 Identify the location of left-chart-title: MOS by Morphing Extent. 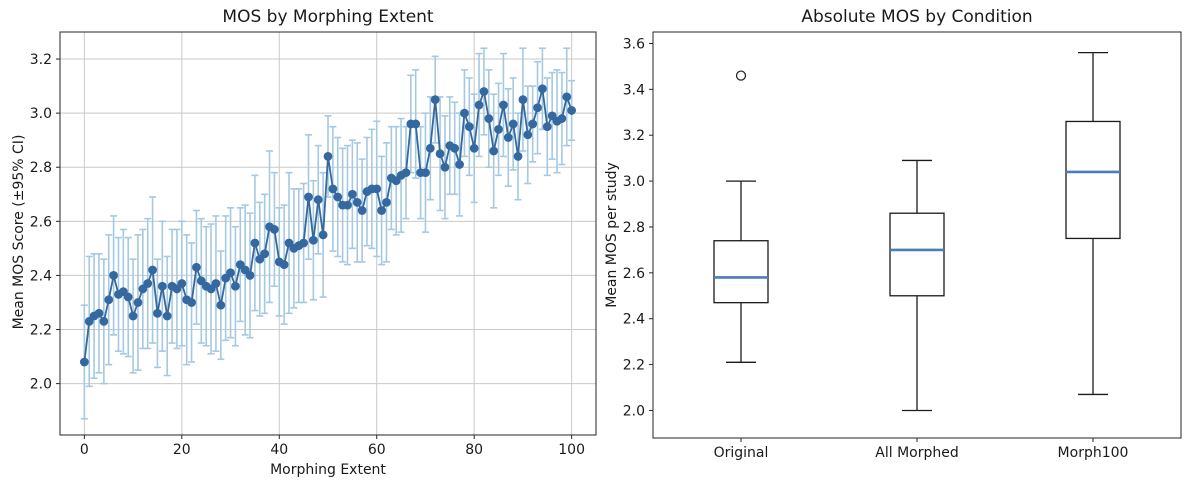
(328, 17).